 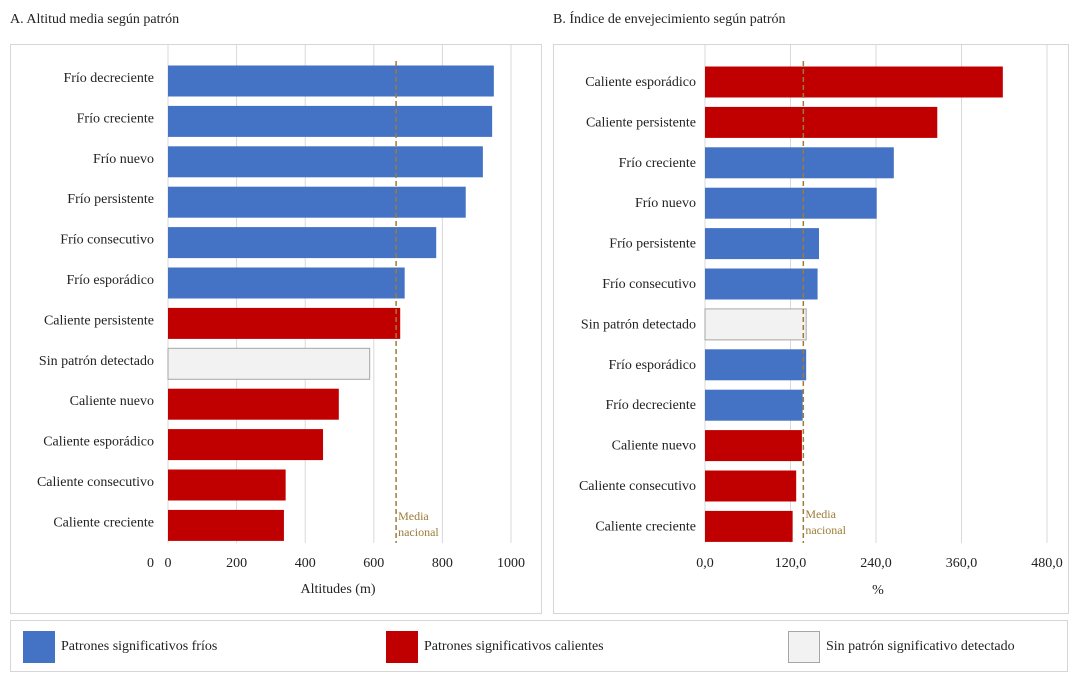 What do you see at coordinates (962, 563) in the screenshot?
I see `chart-b-tick-label: 360,0` at bounding box center [962, 563].